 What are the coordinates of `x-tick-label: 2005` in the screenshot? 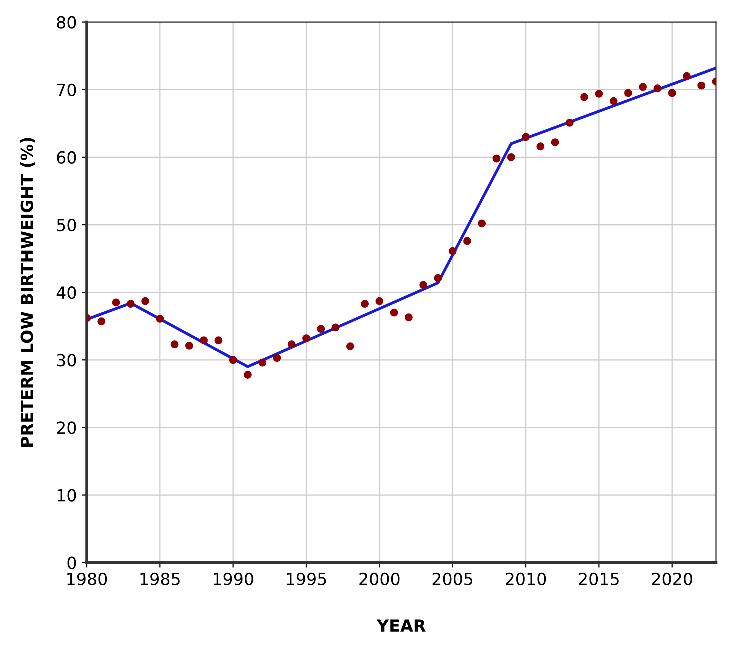 It's located at (452, 579).